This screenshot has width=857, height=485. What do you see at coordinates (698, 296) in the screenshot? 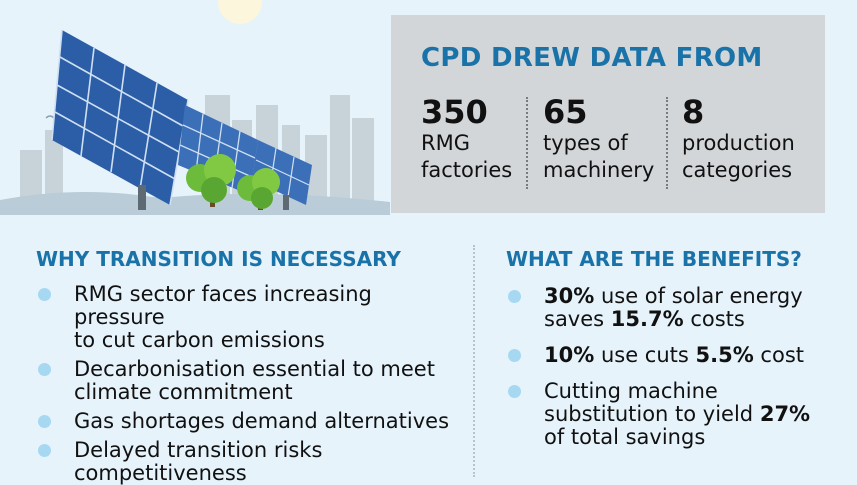
I see `bullet-text: use of solar energy` at bounding box center [698, 296].